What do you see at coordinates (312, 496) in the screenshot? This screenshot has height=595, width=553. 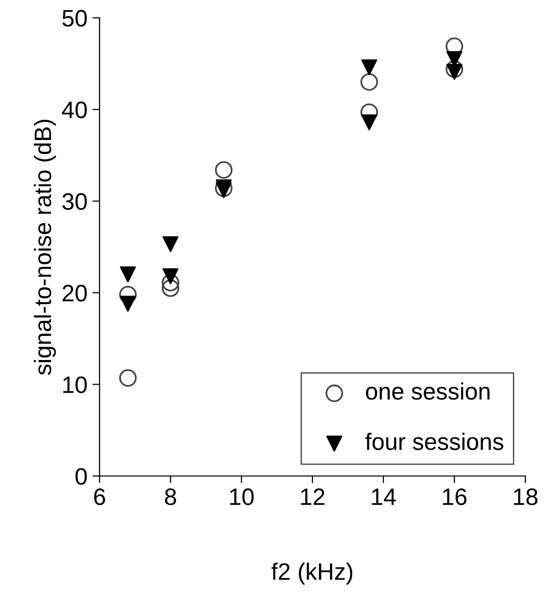 I see `x-tick-label: 12` at bounding box center [312, 496].